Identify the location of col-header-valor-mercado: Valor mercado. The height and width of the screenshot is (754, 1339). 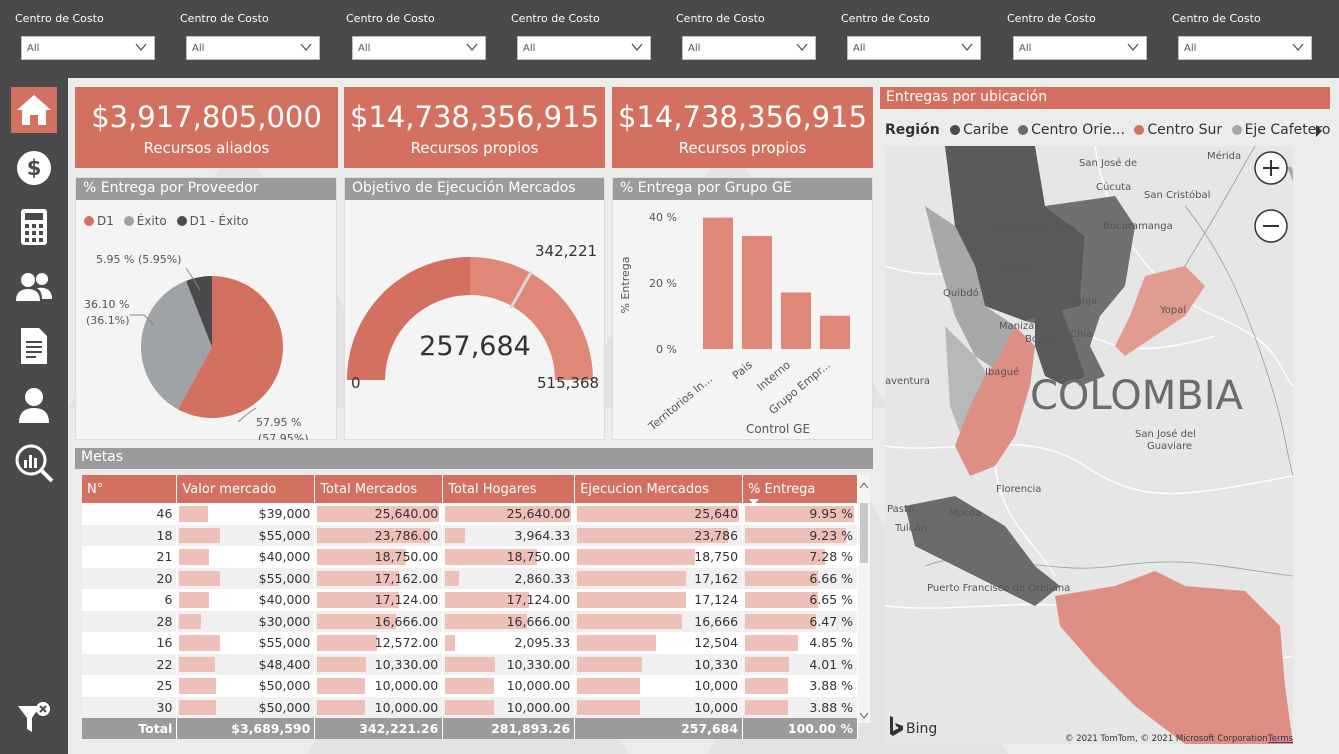
(246, 489).